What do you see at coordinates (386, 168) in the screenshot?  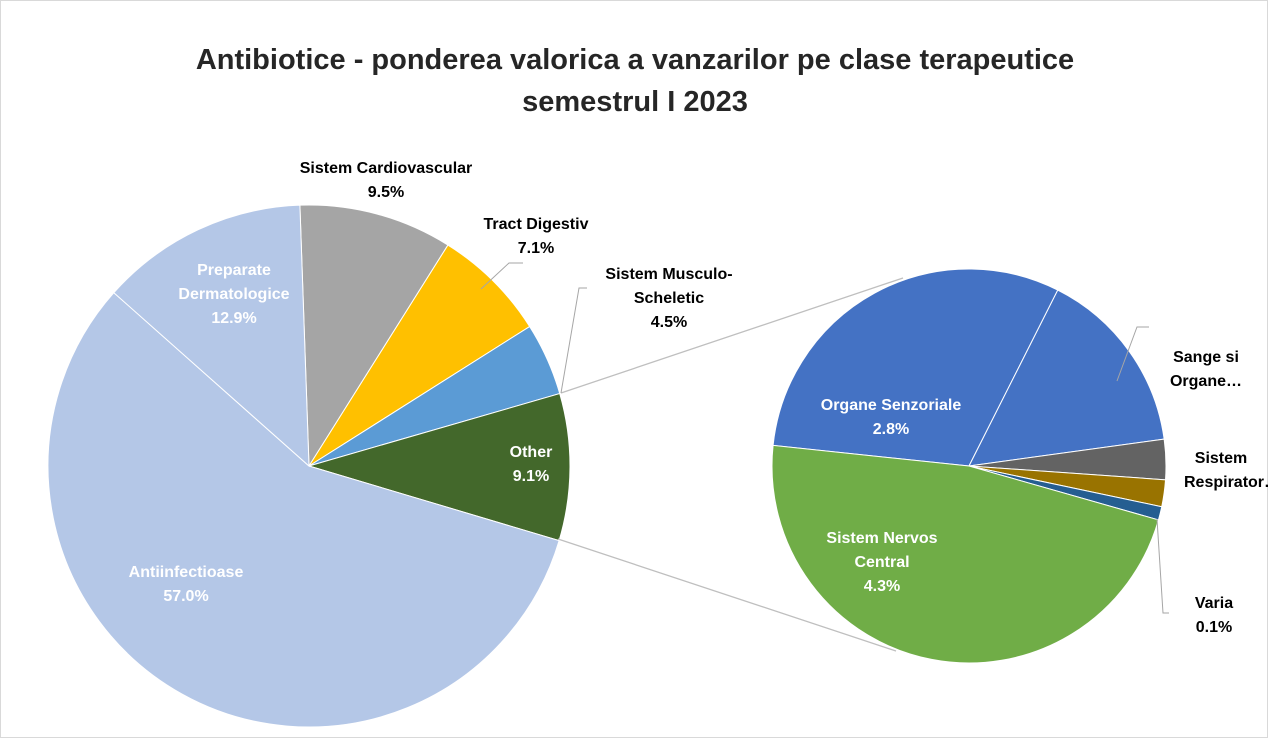 I see `label-category: Sistem Cardiovascular` at bounding box center [386, 168].